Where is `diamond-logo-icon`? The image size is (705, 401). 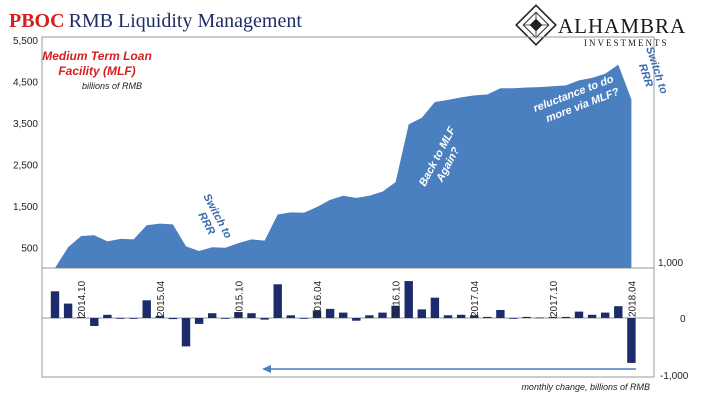 diamond-logo-icon is located at coordinates (536, 25).